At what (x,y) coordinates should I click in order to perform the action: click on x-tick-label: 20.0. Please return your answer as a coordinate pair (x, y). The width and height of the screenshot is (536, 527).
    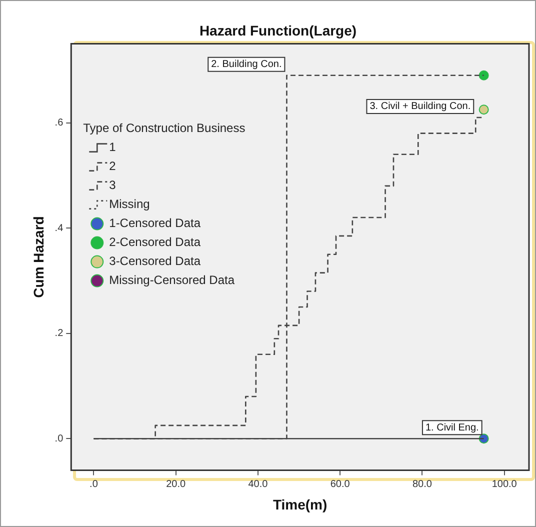
    Looking at the image, I should click on (176, 484).